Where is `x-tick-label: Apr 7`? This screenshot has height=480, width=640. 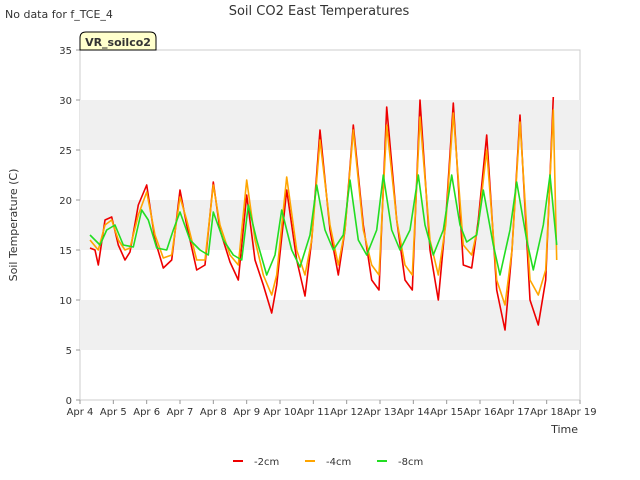
x-tick-label: Apr 7 is located at coordinates (180, 412).